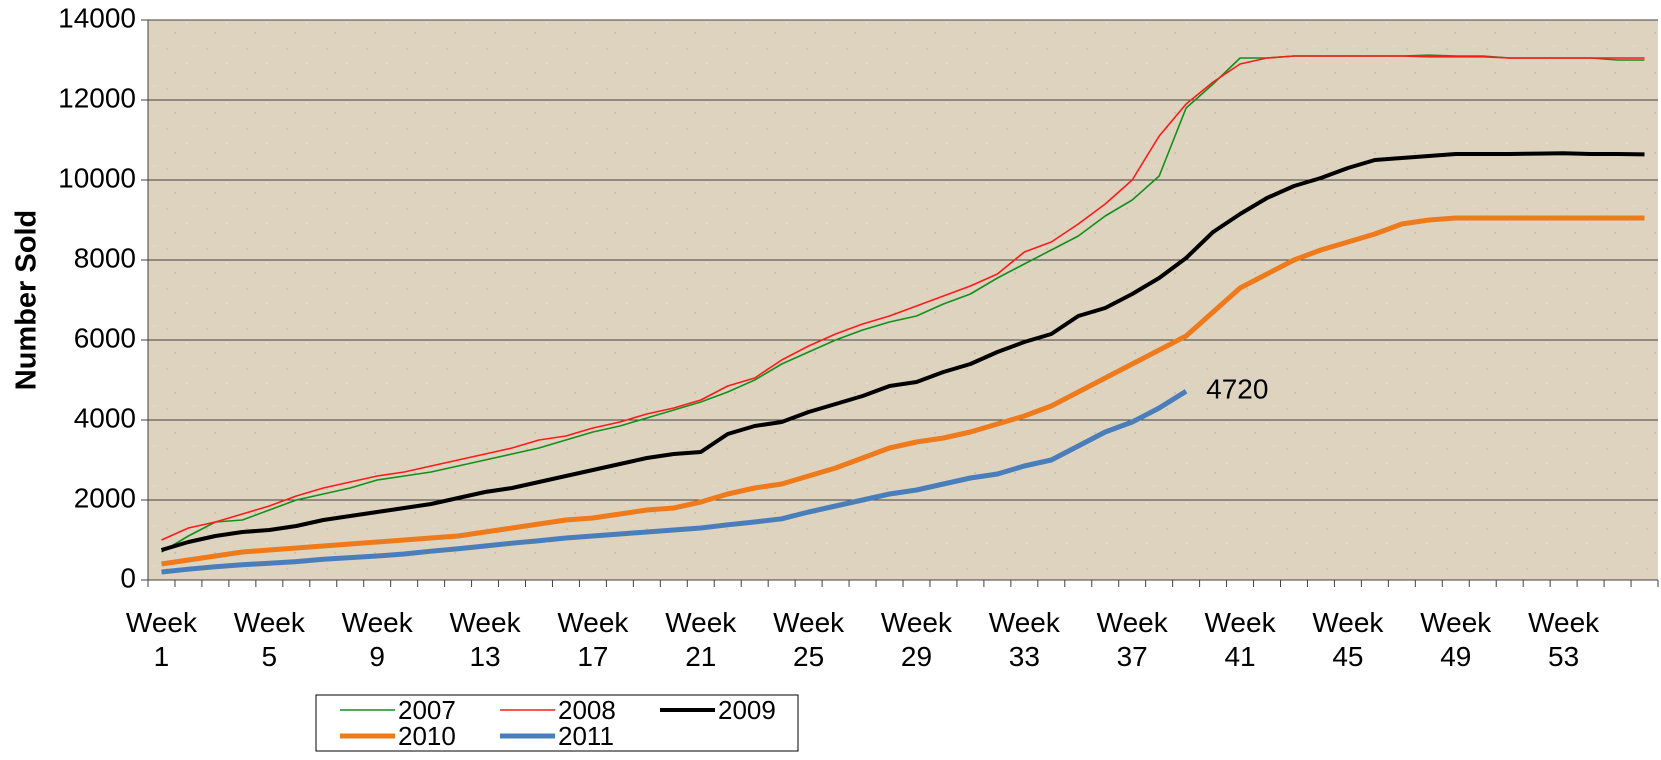 This screenshot has height=760, width=1661. I want to click on legend: 2007 2008 2009 2010 2011, so click(557, 723).